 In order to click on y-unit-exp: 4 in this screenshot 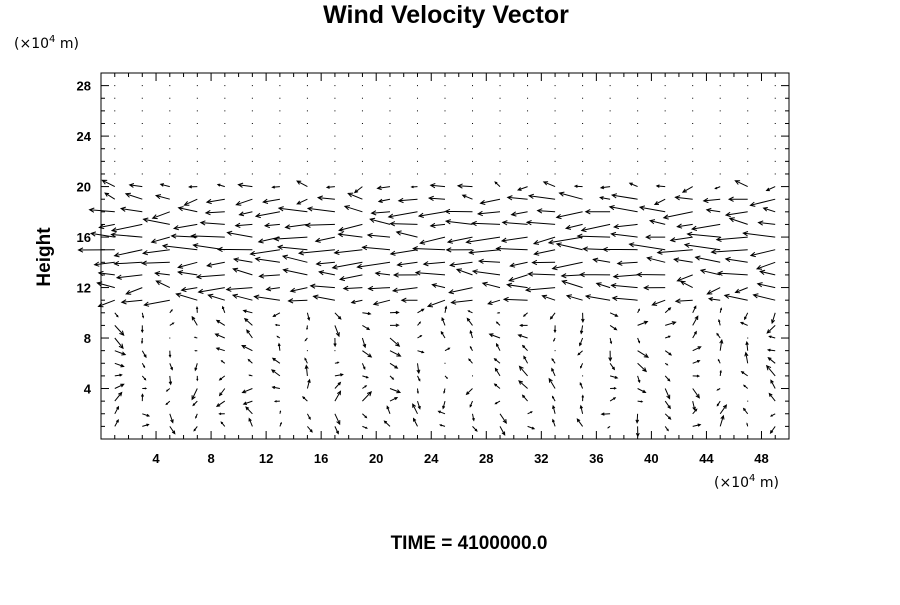, I will do `click(52, 39)`.